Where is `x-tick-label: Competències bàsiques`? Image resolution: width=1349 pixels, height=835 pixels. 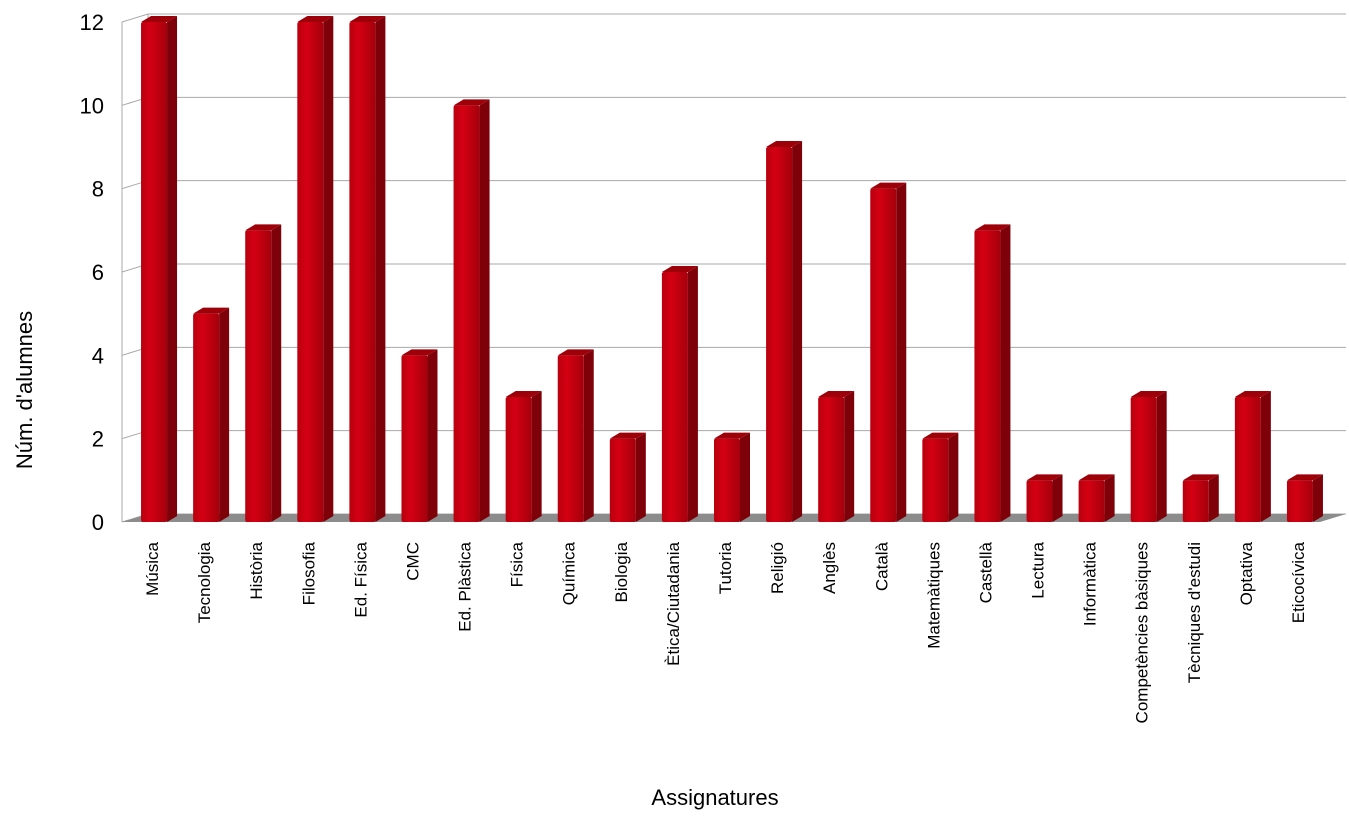 x-tick-label: Competències bàsiques is located at coordinates (1142, 632).